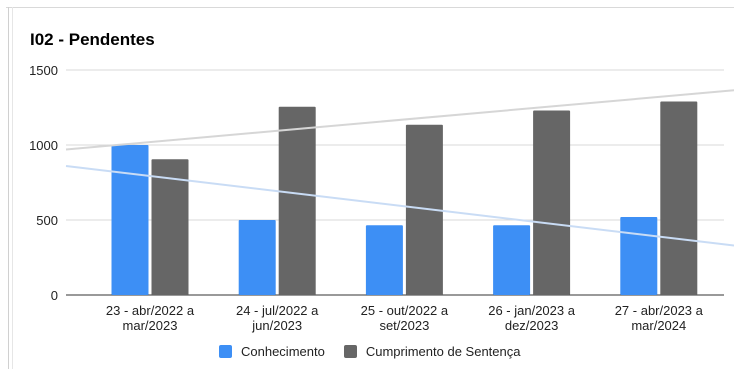  I want to click on y-tick-label: 1500, so click(43, 70).